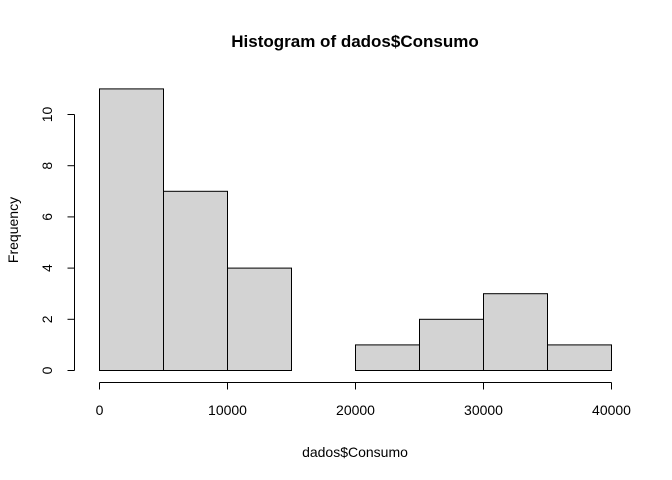  Describe the element at coordinates (47, 268) in the screenshot. I see `y-tick-label: 4` at that location.